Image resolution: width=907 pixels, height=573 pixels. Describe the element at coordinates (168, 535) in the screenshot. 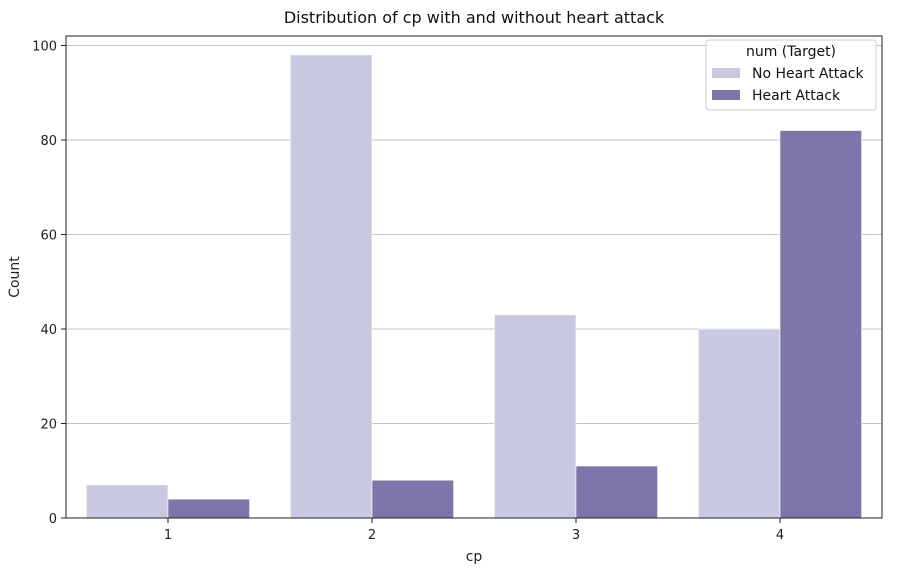

I see `x-tick-label: 1` at that location.